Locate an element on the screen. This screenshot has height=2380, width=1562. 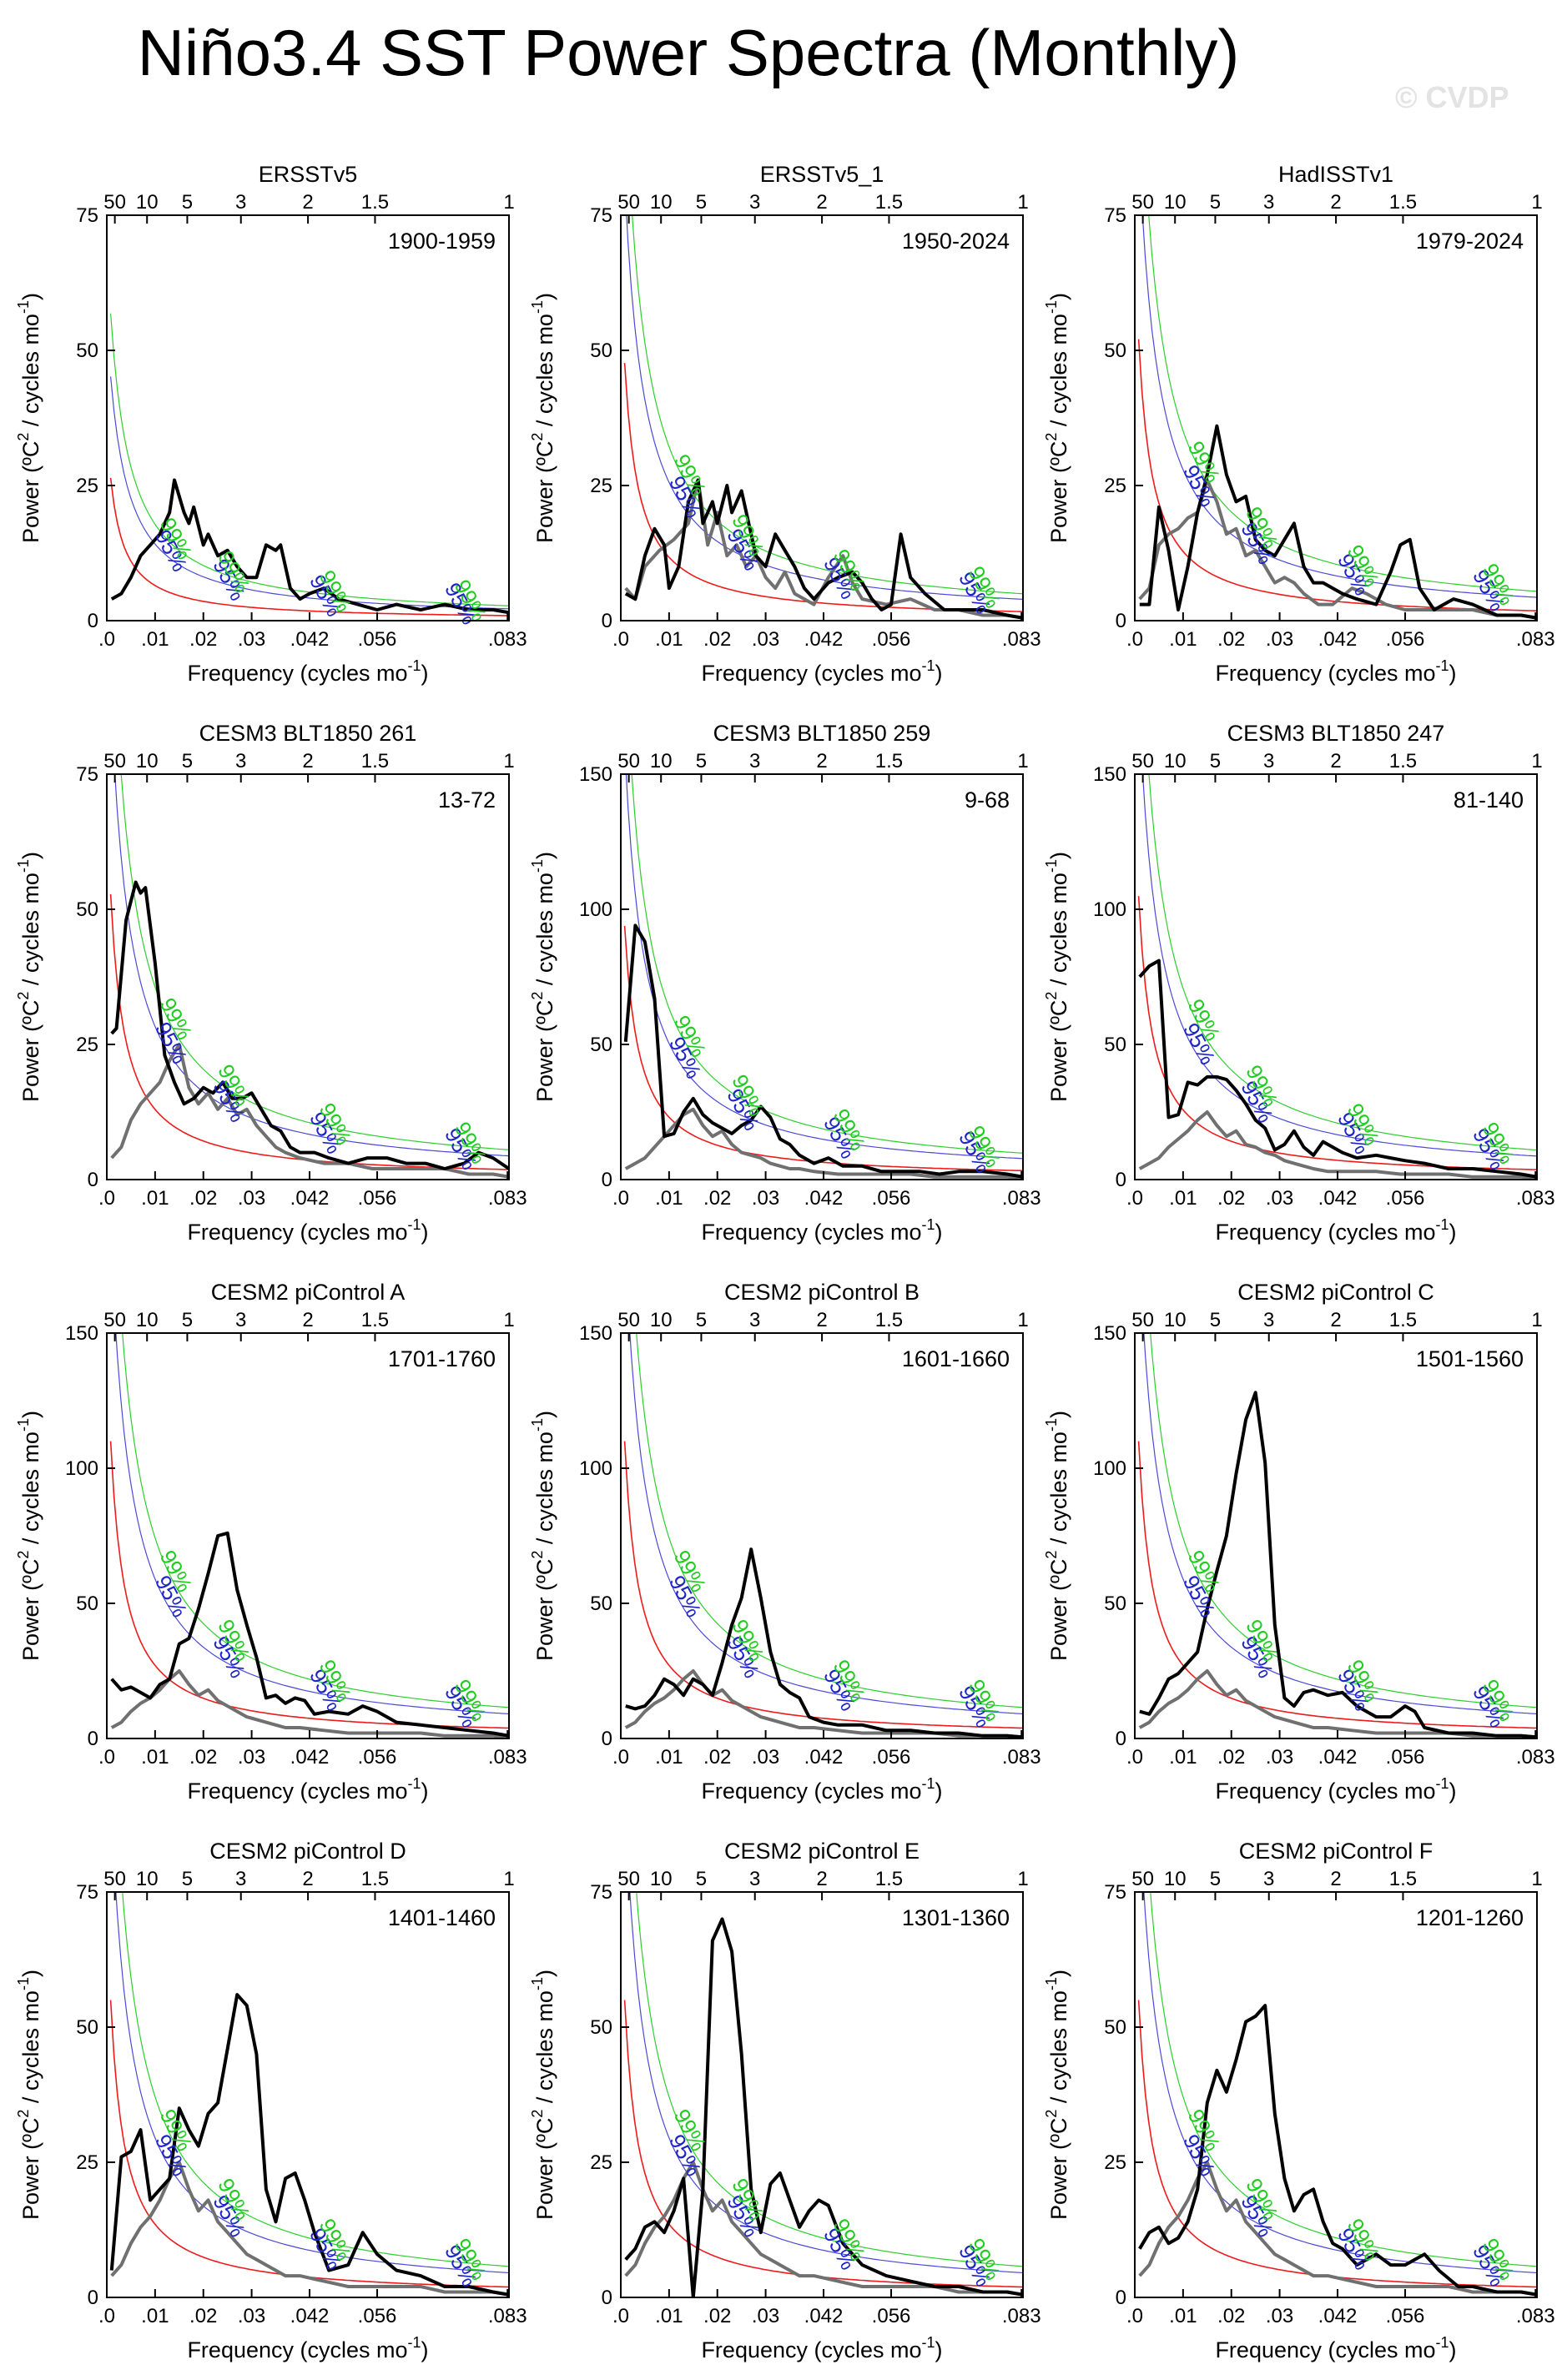
panel-title: CESM2 piControl A is located at coordinates (308, 1292).